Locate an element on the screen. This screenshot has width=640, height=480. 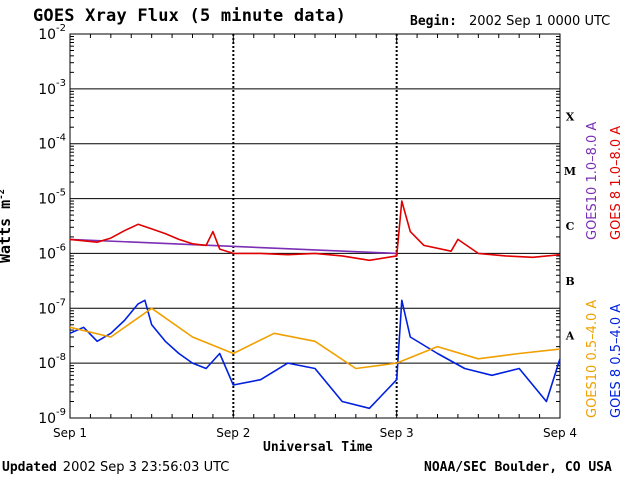
legend-entry: GOES10 0.5–4.0 A is located at coordinates (592, 359).